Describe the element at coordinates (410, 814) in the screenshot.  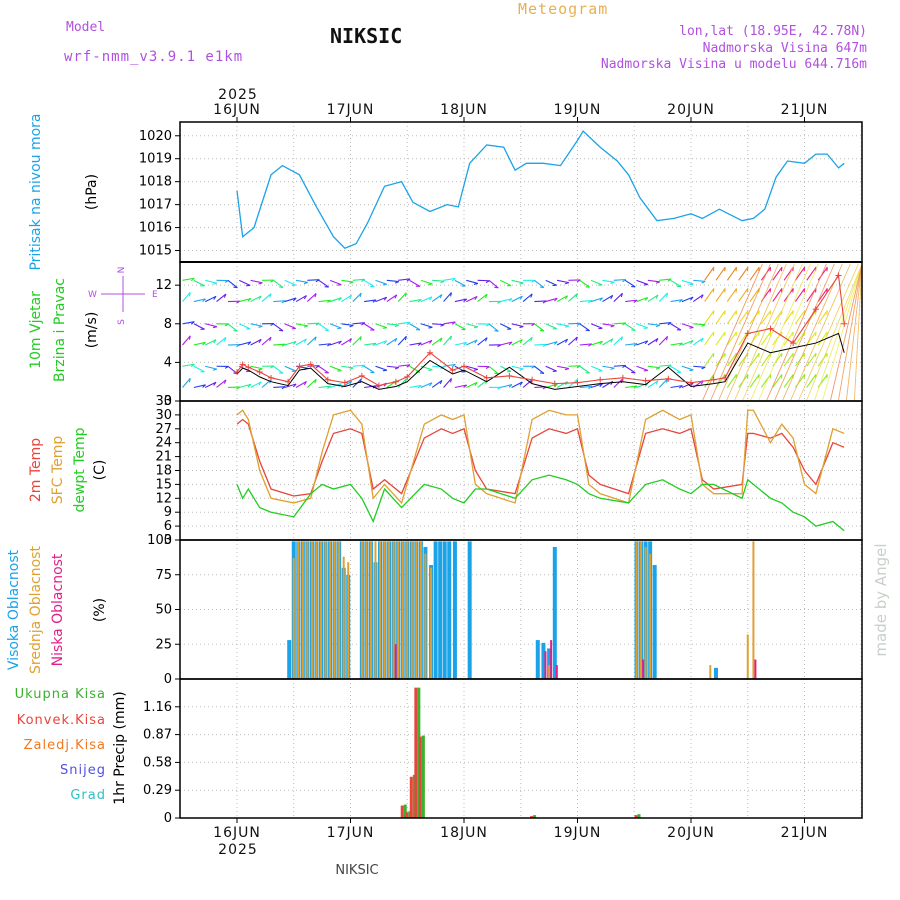
I see `total-rain-bar` at that location.